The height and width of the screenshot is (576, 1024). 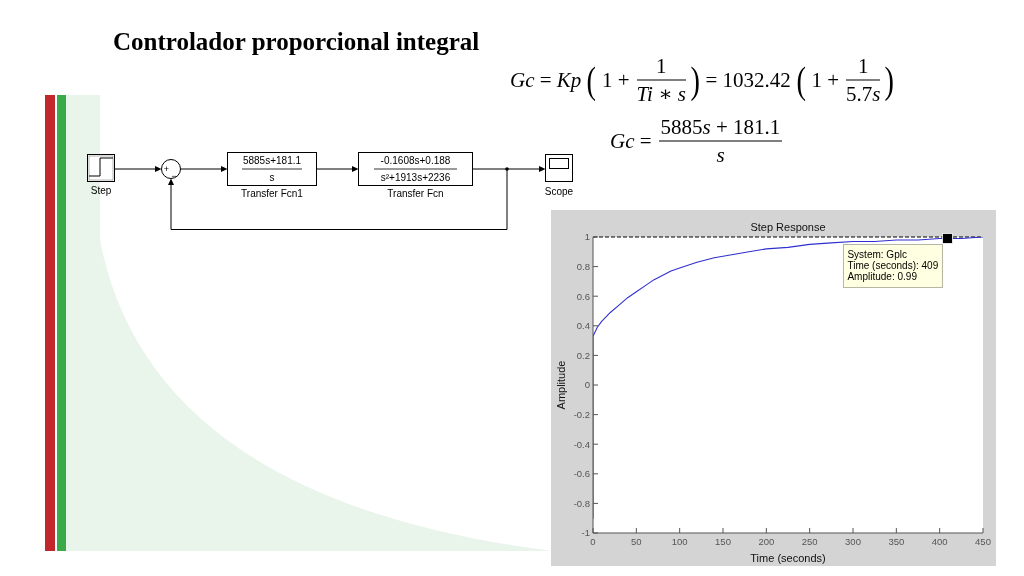 I want to click on x-tick-label: 450, so click(x=983, y=541).